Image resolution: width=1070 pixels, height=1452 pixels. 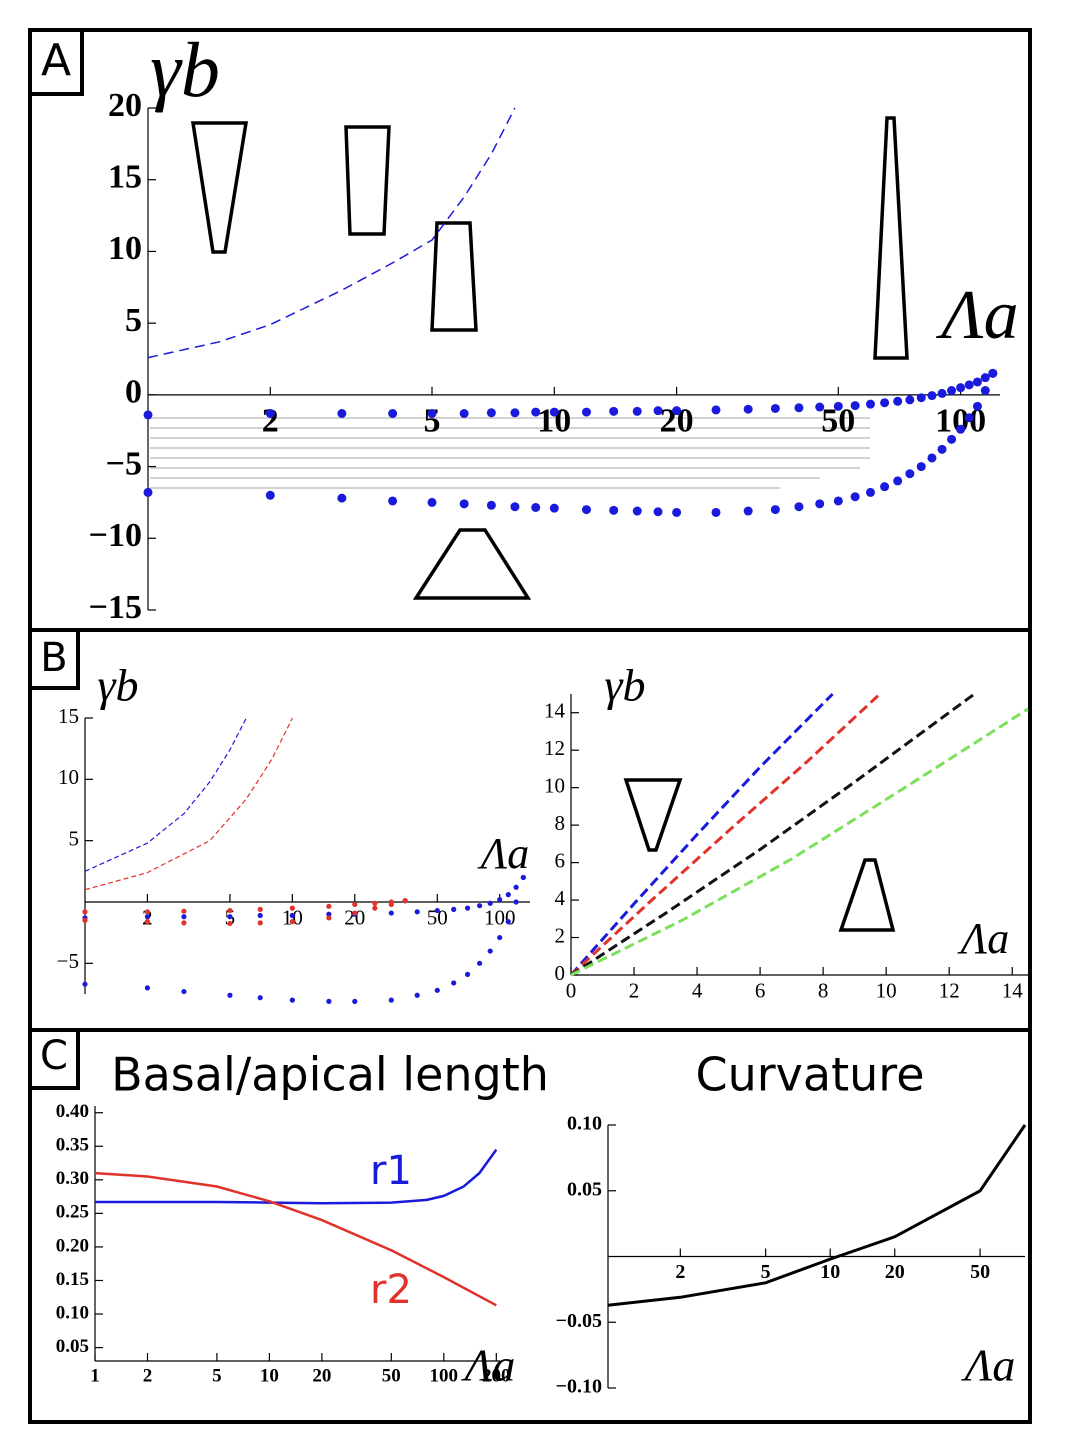 What do you see at coordinates (560, 898) in the screenshot?
I see `y-tick-label: 4` at bounding box center [560, 898].